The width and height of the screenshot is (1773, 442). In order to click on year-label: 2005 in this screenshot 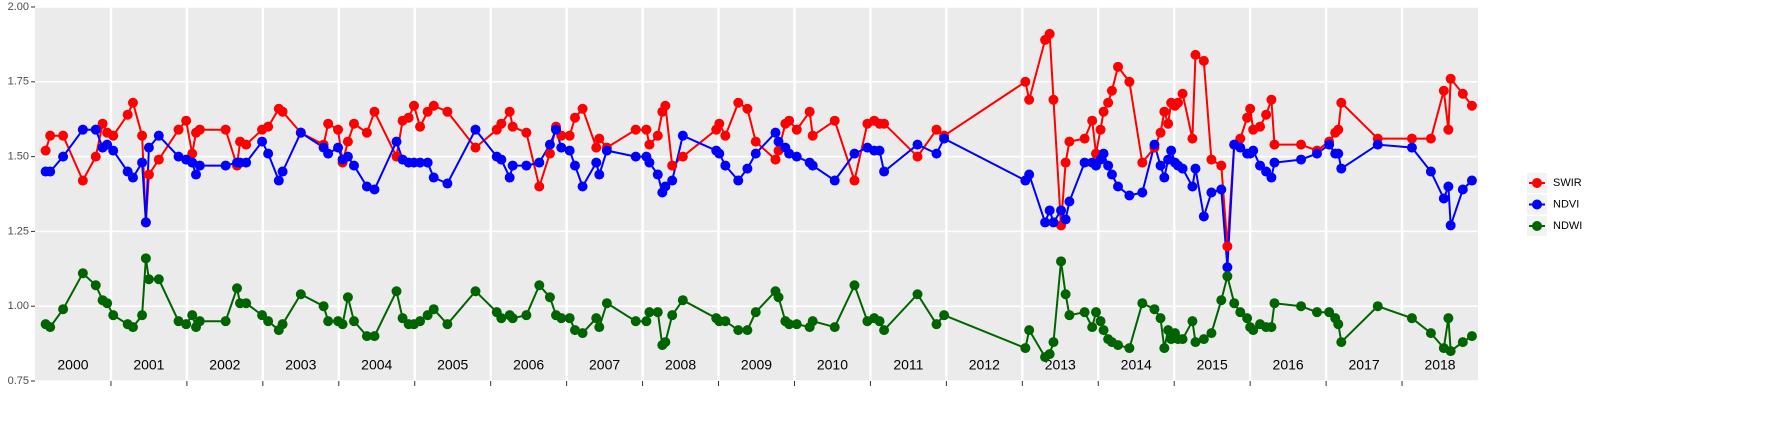, I will do `click(452, 365)`.